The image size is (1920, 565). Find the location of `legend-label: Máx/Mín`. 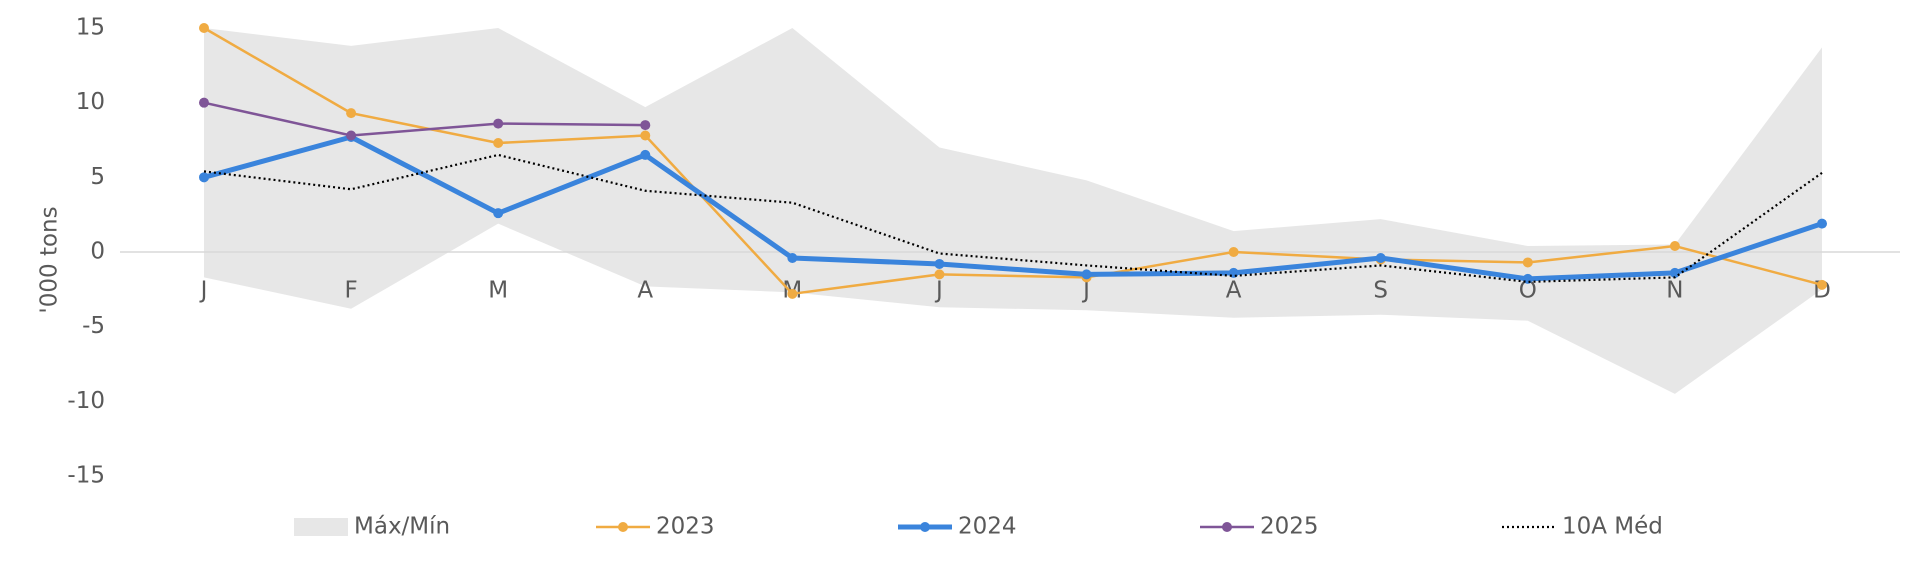

legend-label: Máx/Mín is located at coordinates (402, 527).